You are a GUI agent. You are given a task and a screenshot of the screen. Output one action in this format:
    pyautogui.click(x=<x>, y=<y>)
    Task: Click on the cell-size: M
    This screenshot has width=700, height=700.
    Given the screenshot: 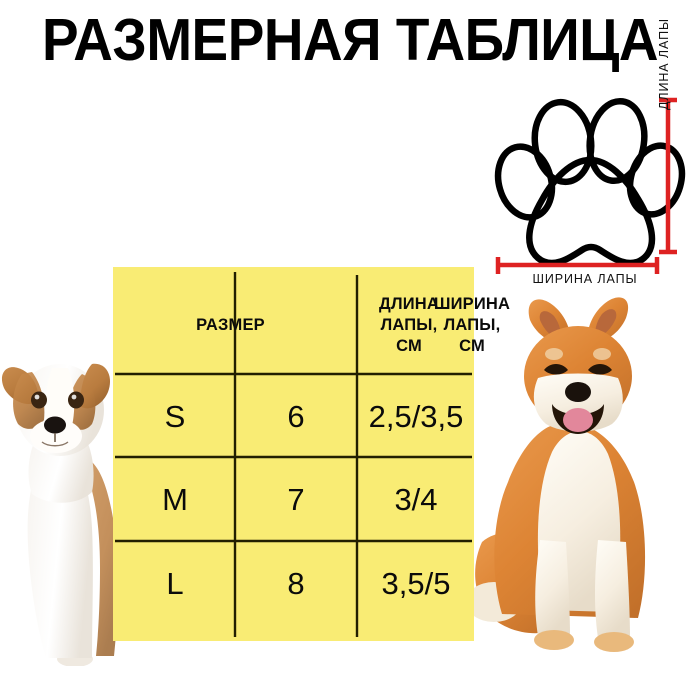 What is the action you would take?
    pyautogui.click(x=175, y=499)
    